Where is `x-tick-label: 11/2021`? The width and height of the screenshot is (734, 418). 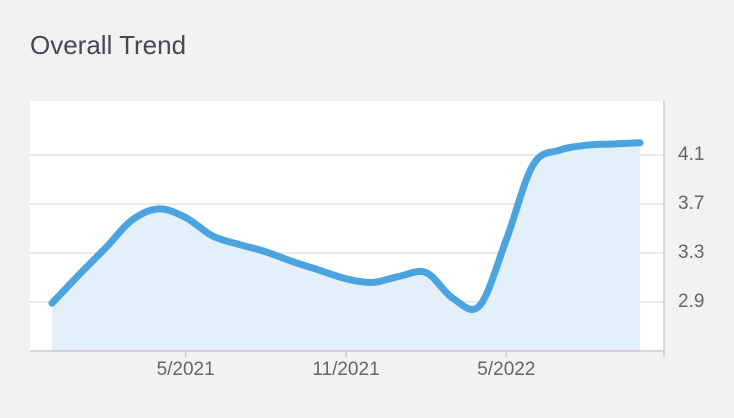 x-tick-label: 11/2021 is located at coordinates (345, 369).